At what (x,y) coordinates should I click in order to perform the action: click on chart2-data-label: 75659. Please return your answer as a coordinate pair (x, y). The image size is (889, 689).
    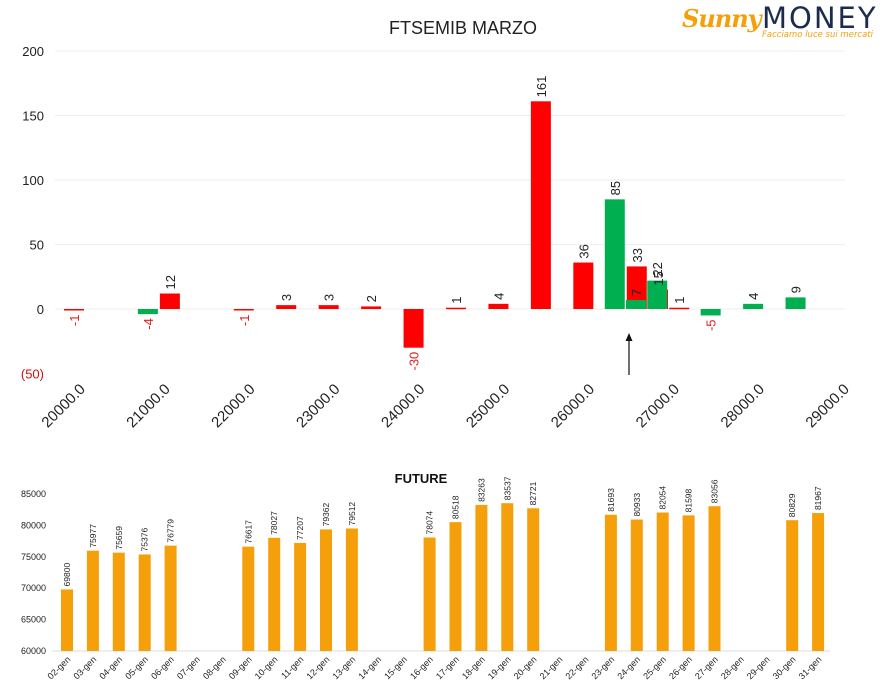
    Looking at the image, I should click on (119, 538).